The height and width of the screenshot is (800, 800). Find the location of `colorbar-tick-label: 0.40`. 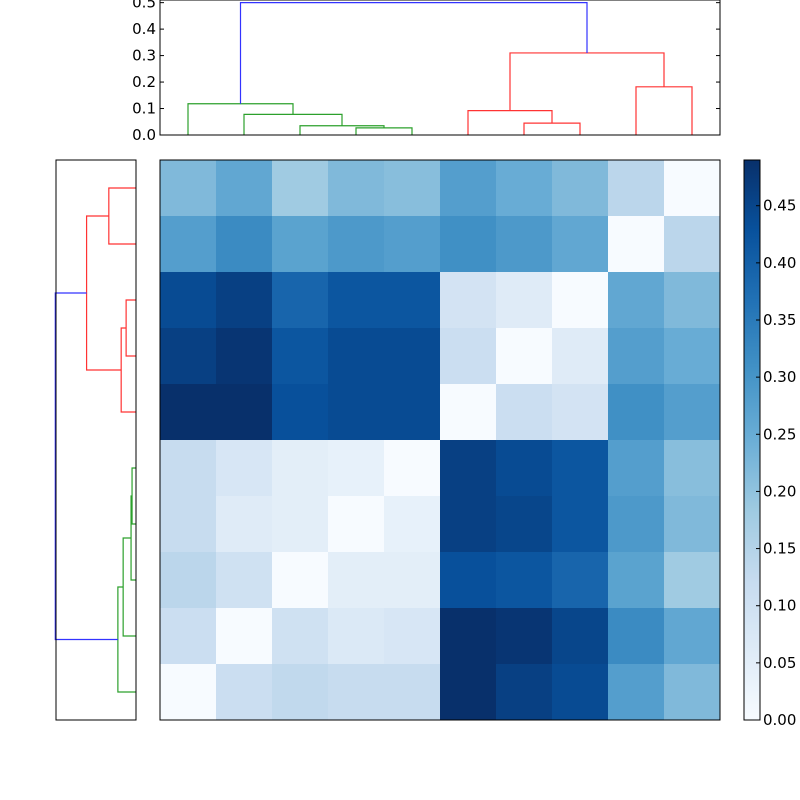

colorbar-tick-label: 0.40 is located at coordinates (779, 263).